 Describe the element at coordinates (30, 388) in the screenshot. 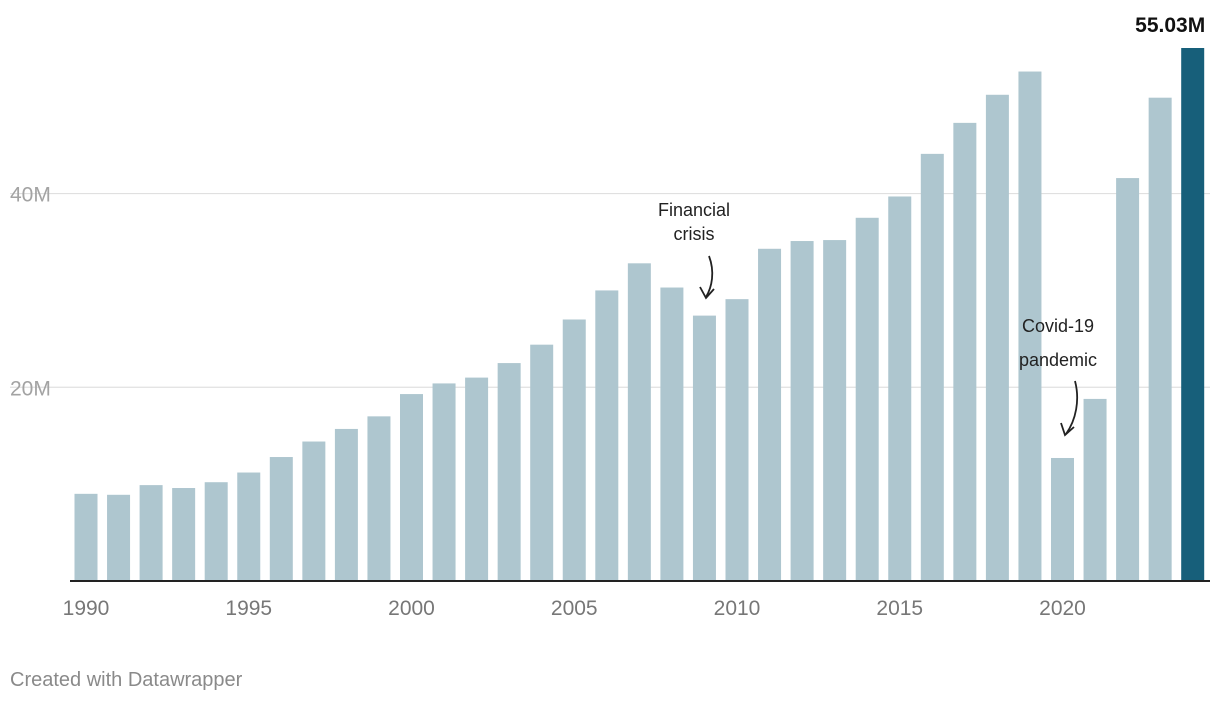

I see `y-tick-label: 20M` at that location.